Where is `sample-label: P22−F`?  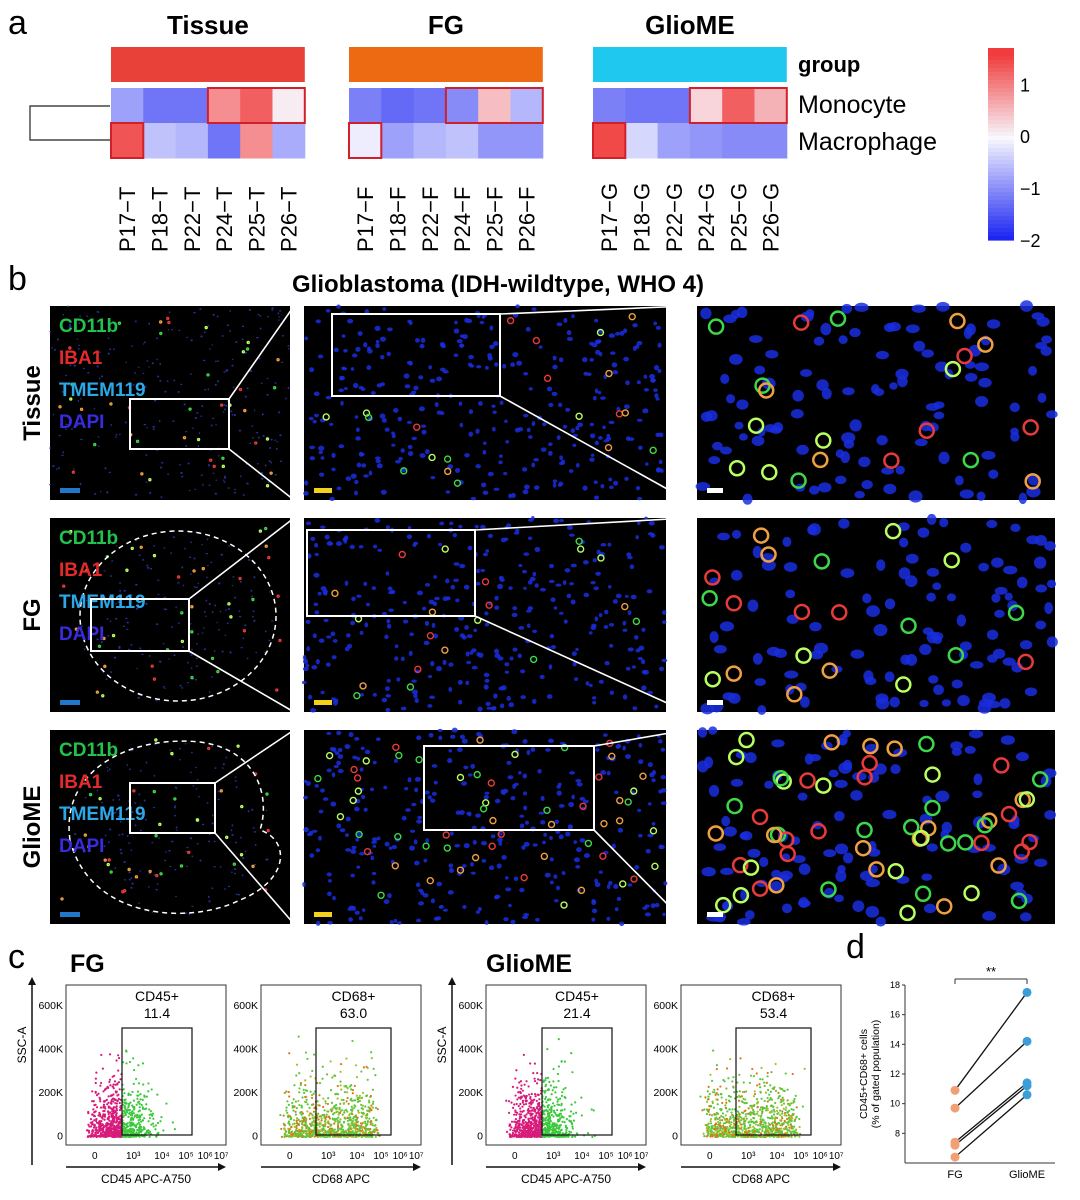
sample-label: P22−F is located at coordinates (430, 219).